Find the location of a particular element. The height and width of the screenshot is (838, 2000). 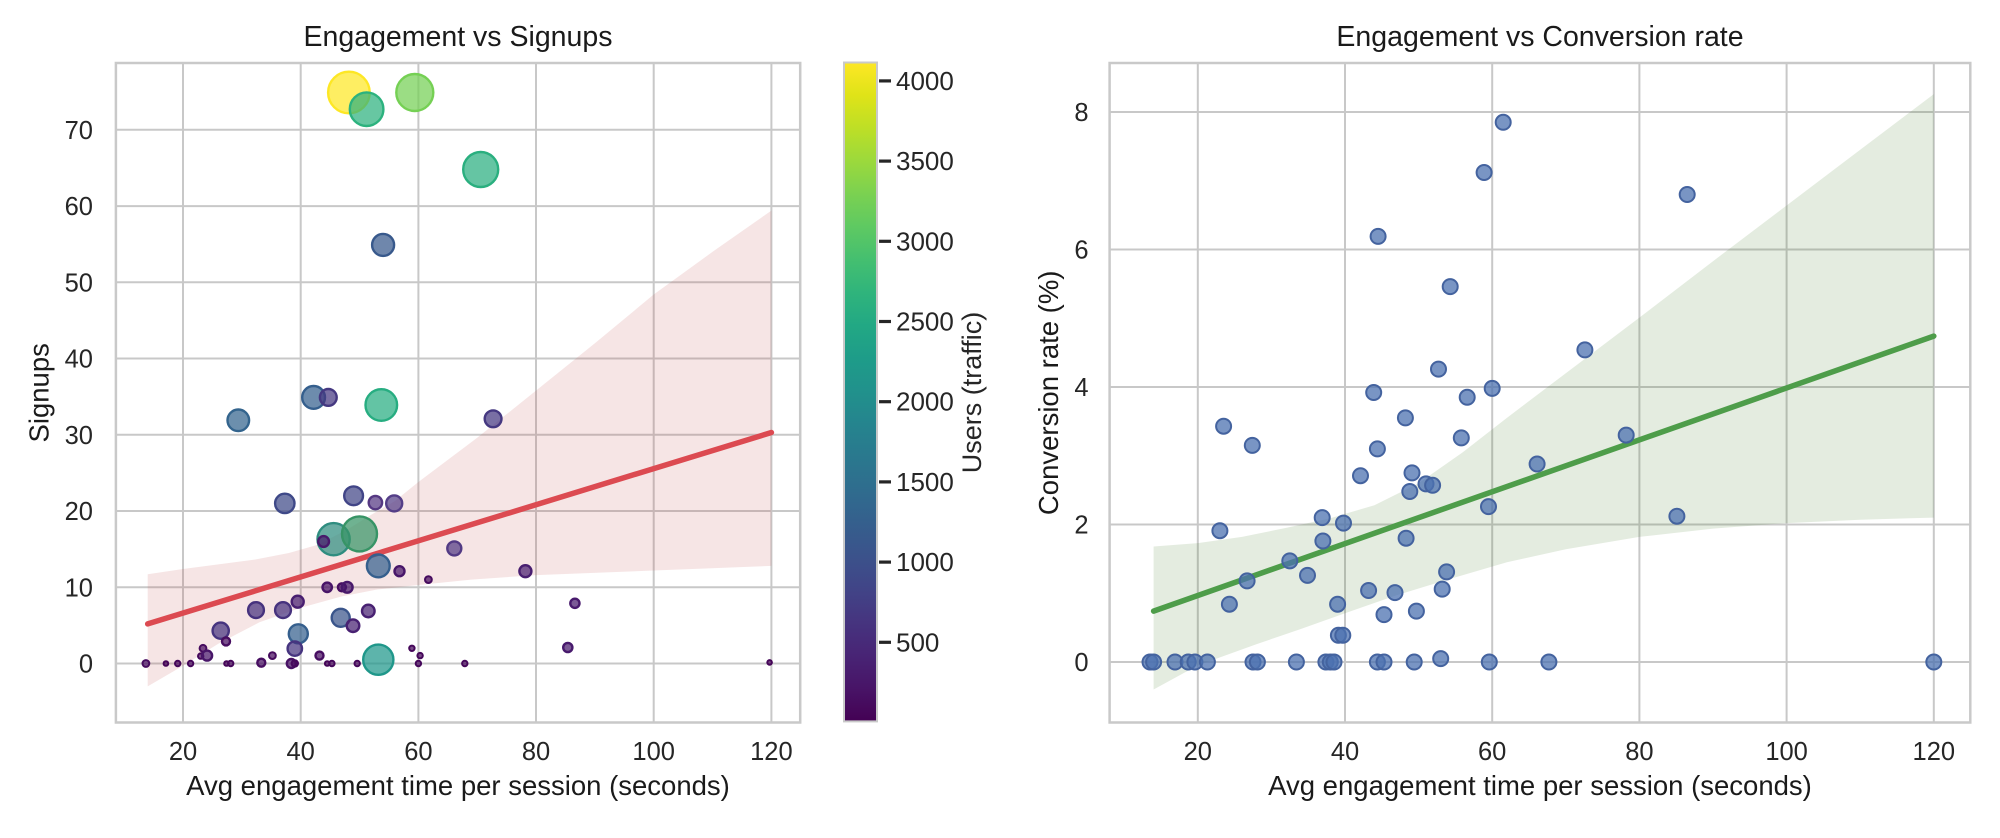

svg-text: Conversion rate (%) is located at coordinates (1048, 393).